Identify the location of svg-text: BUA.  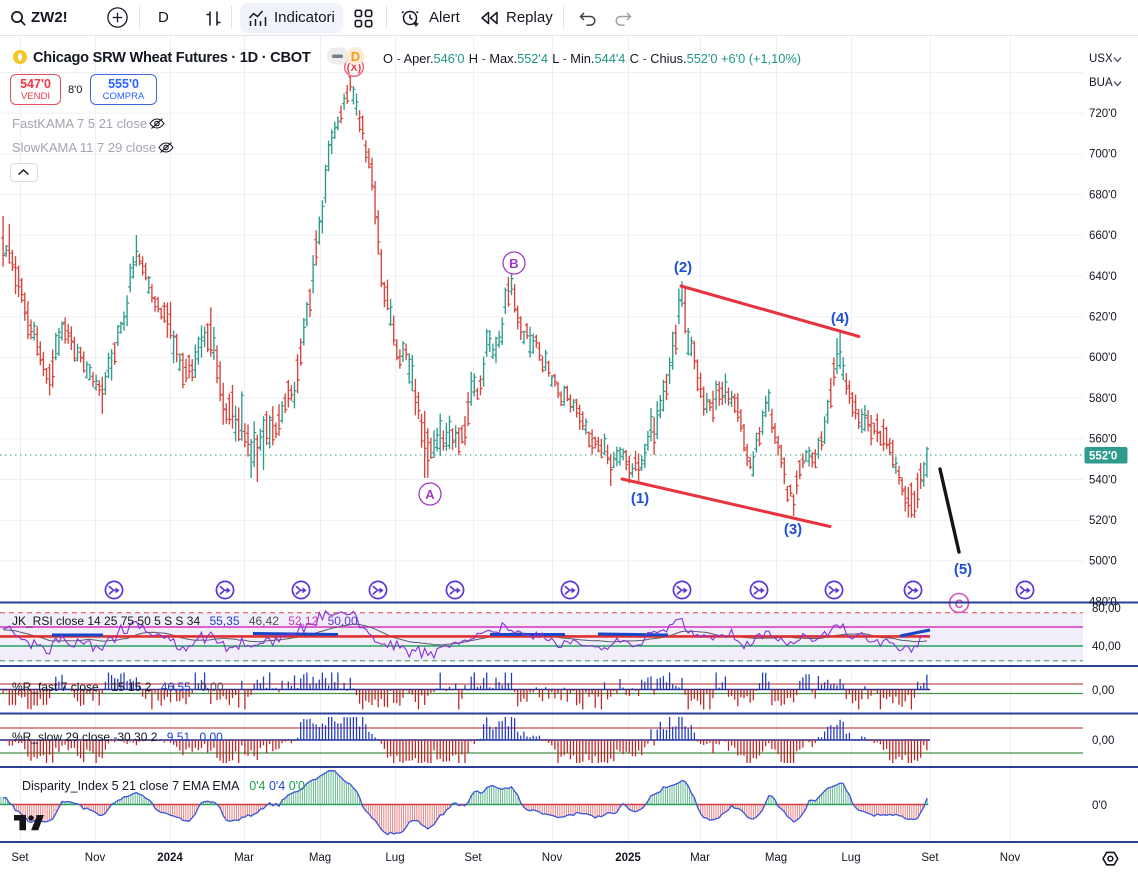
(1101, 83).